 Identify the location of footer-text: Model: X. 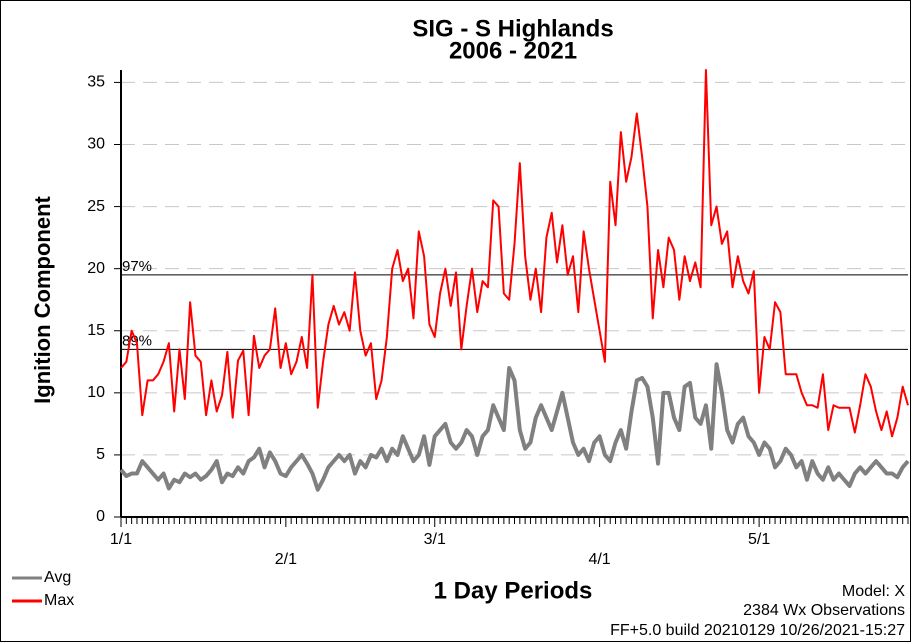
(873, 591).